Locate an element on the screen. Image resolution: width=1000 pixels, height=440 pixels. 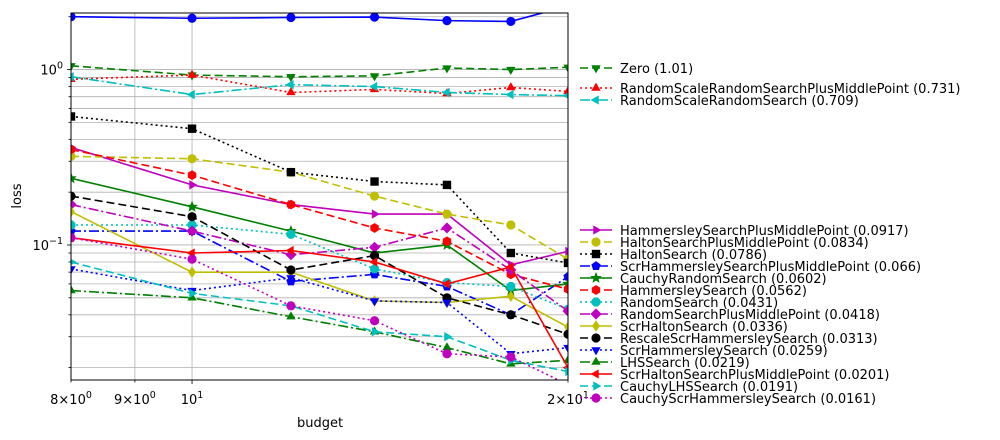
legend-label: Zero (1.01) is located at coordinates (656, 69).